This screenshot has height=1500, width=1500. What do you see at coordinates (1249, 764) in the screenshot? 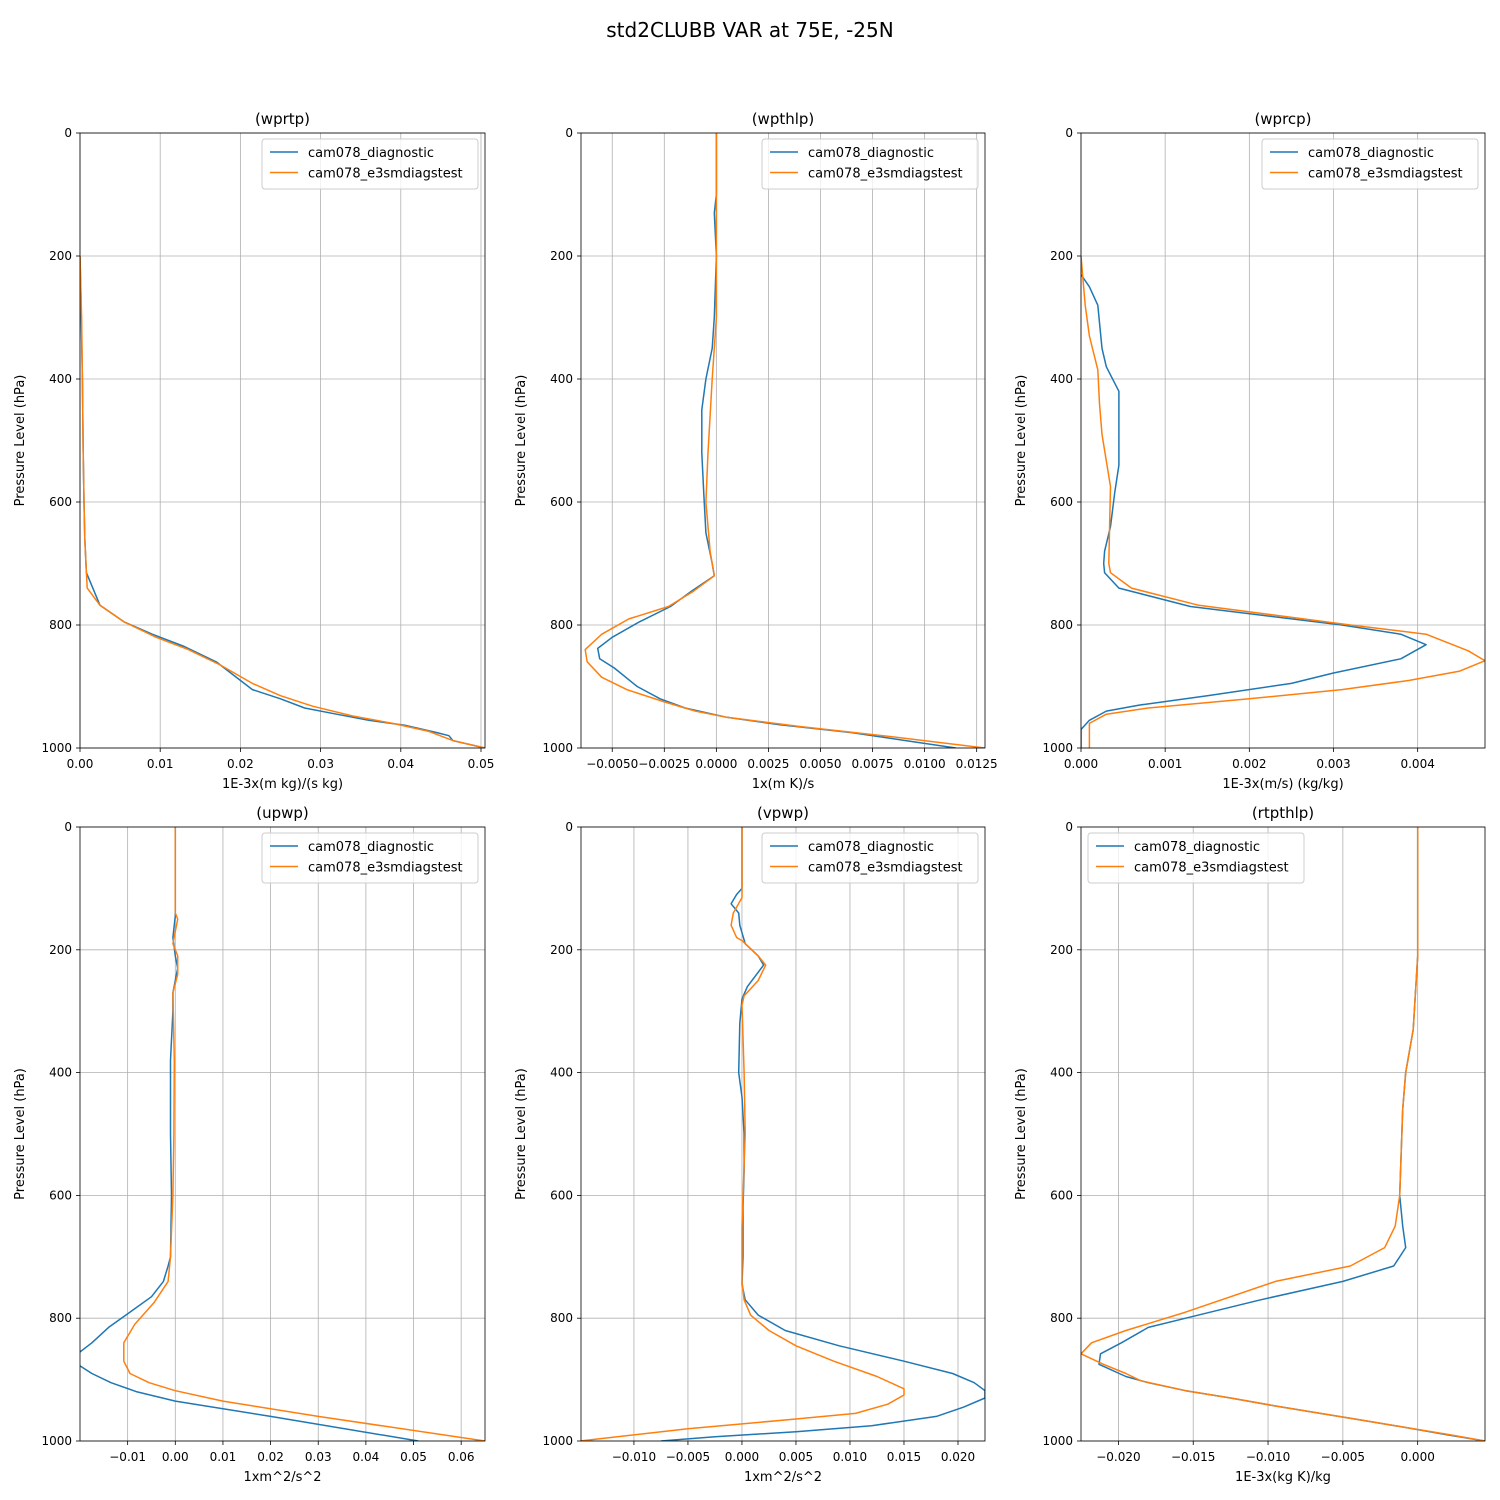
I see `x-tick-label: 0.002` at bounding box center [1249, 764].